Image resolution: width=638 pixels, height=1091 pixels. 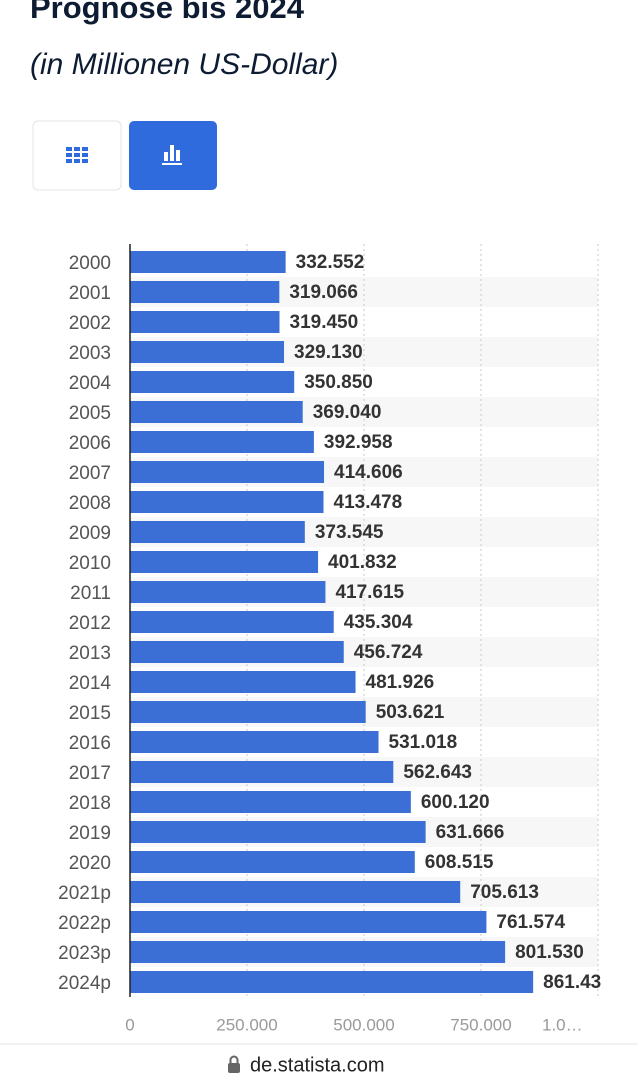 I want to click on subtitle: (in Millionen US-Dollar), so click(x=184, y=64).